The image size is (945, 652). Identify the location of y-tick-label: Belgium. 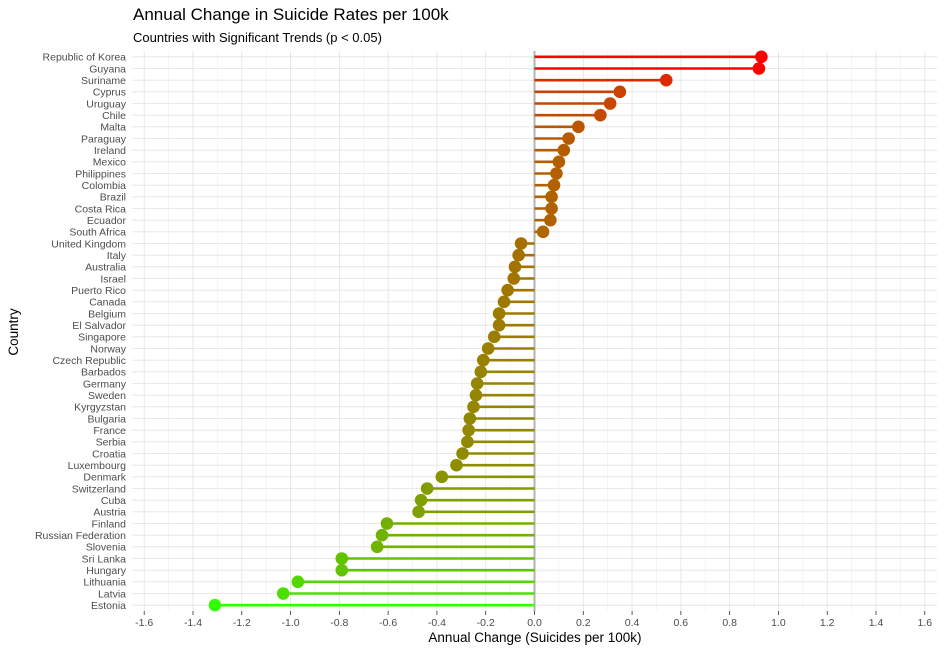
(107, 314).